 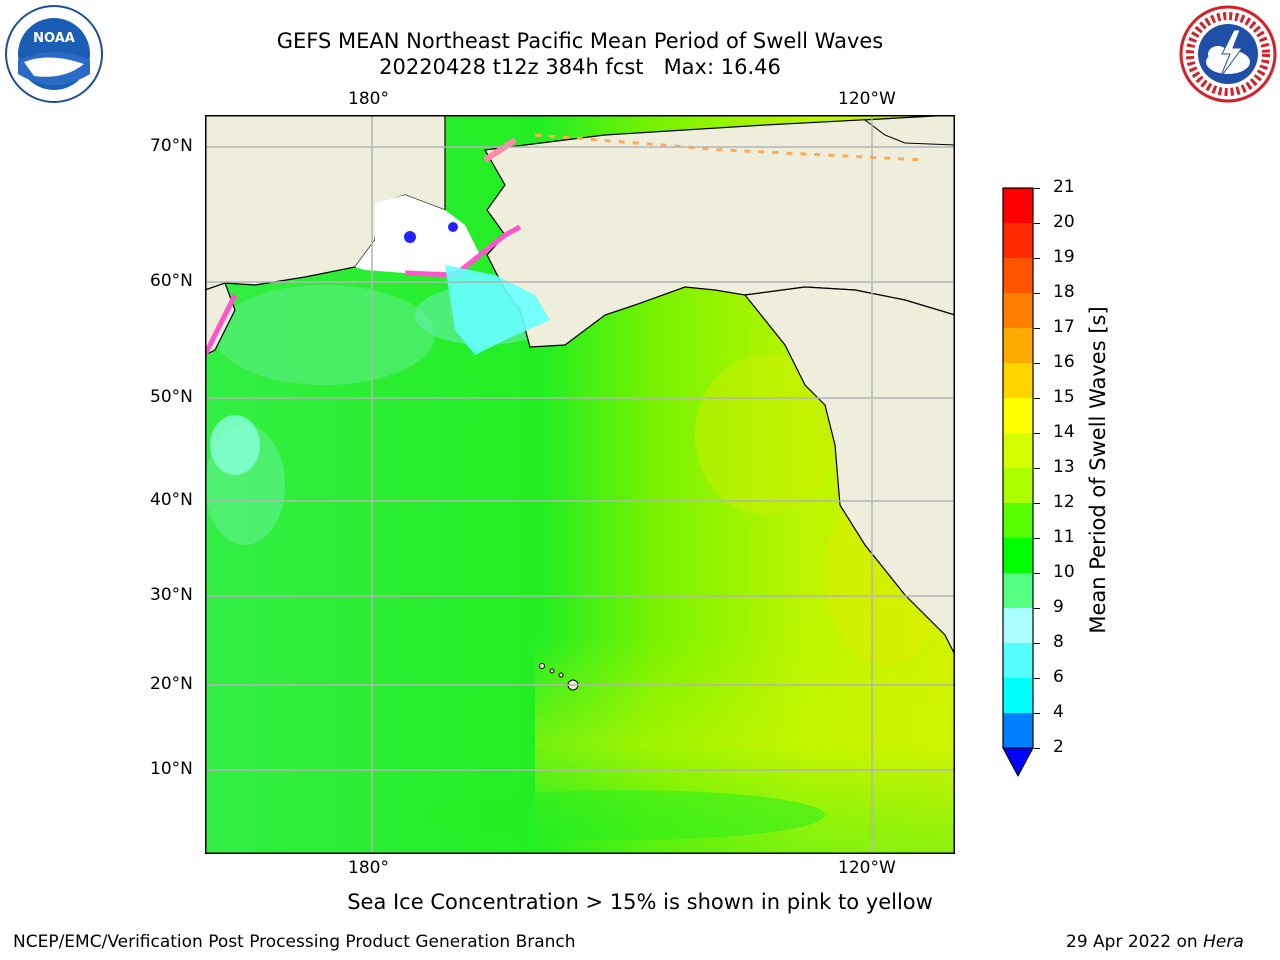 What do you see at coordinates (1223, 942) in the screenshot?
I see `host-name: Hera` at bounding box center [1223, 942].